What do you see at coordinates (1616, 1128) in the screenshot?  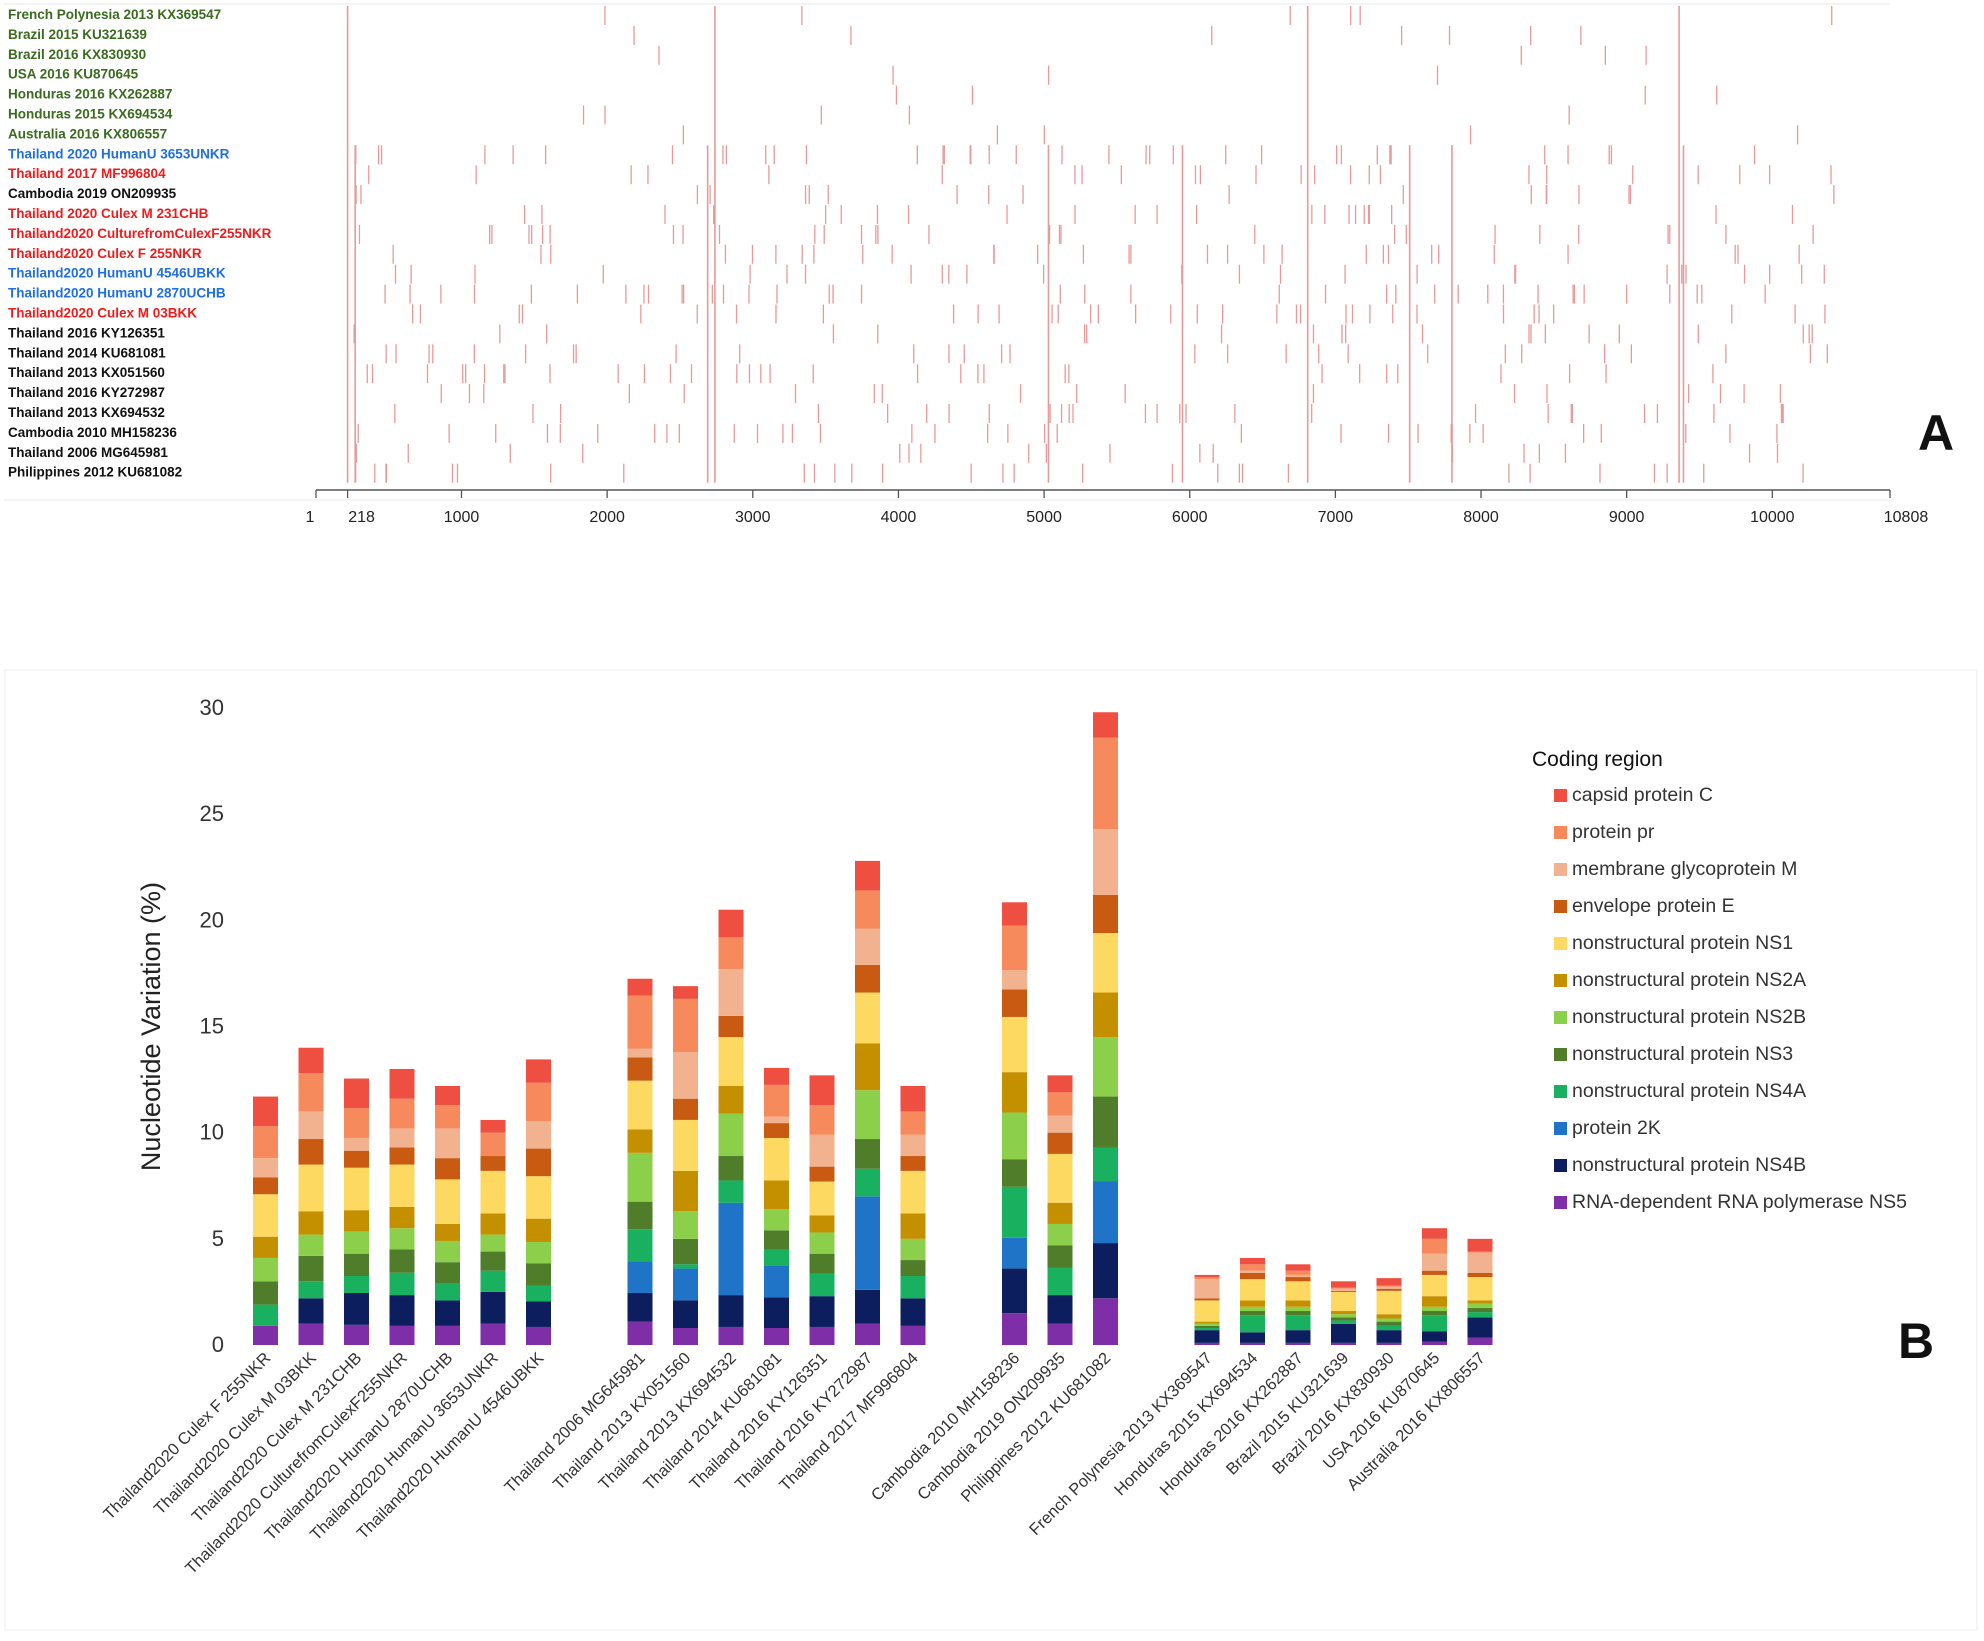 I see `legend-label: protein 2K` at bounding box center [1616, 1128].